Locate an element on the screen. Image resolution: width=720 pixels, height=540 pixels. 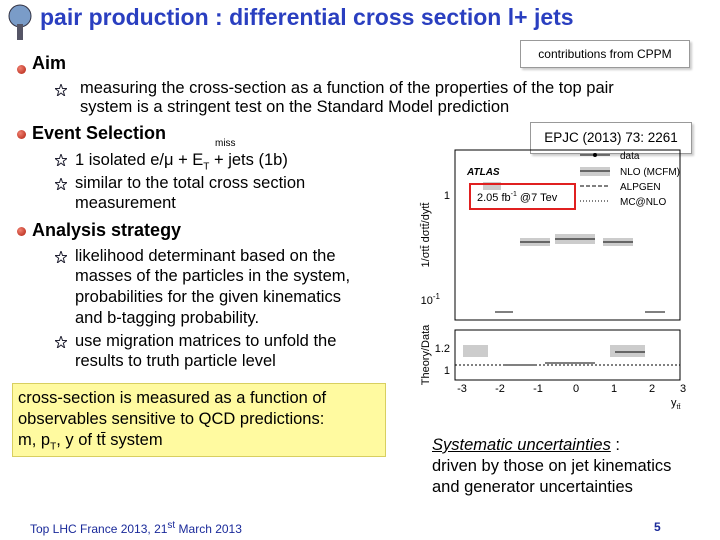
summary-box is located at coordinates (199, 420).